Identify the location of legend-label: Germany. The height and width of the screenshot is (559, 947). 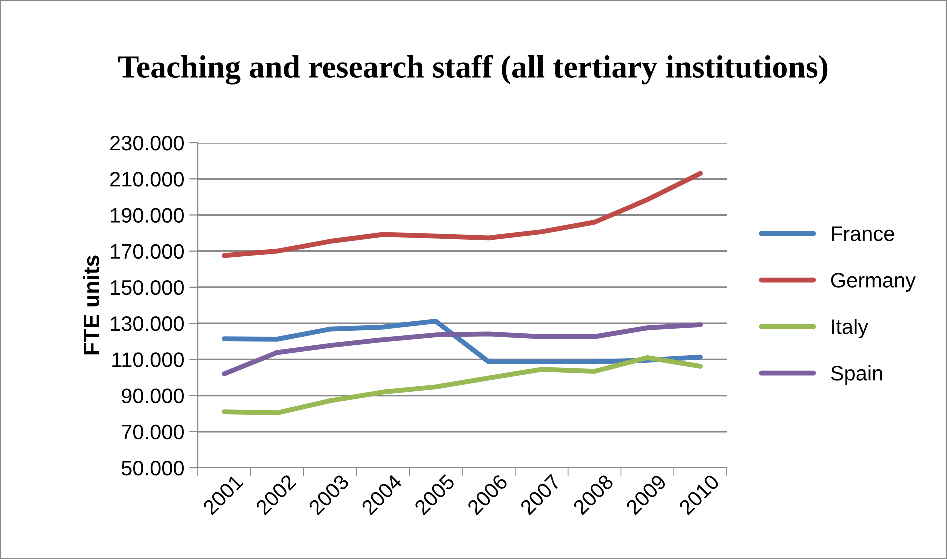
(873, 282).